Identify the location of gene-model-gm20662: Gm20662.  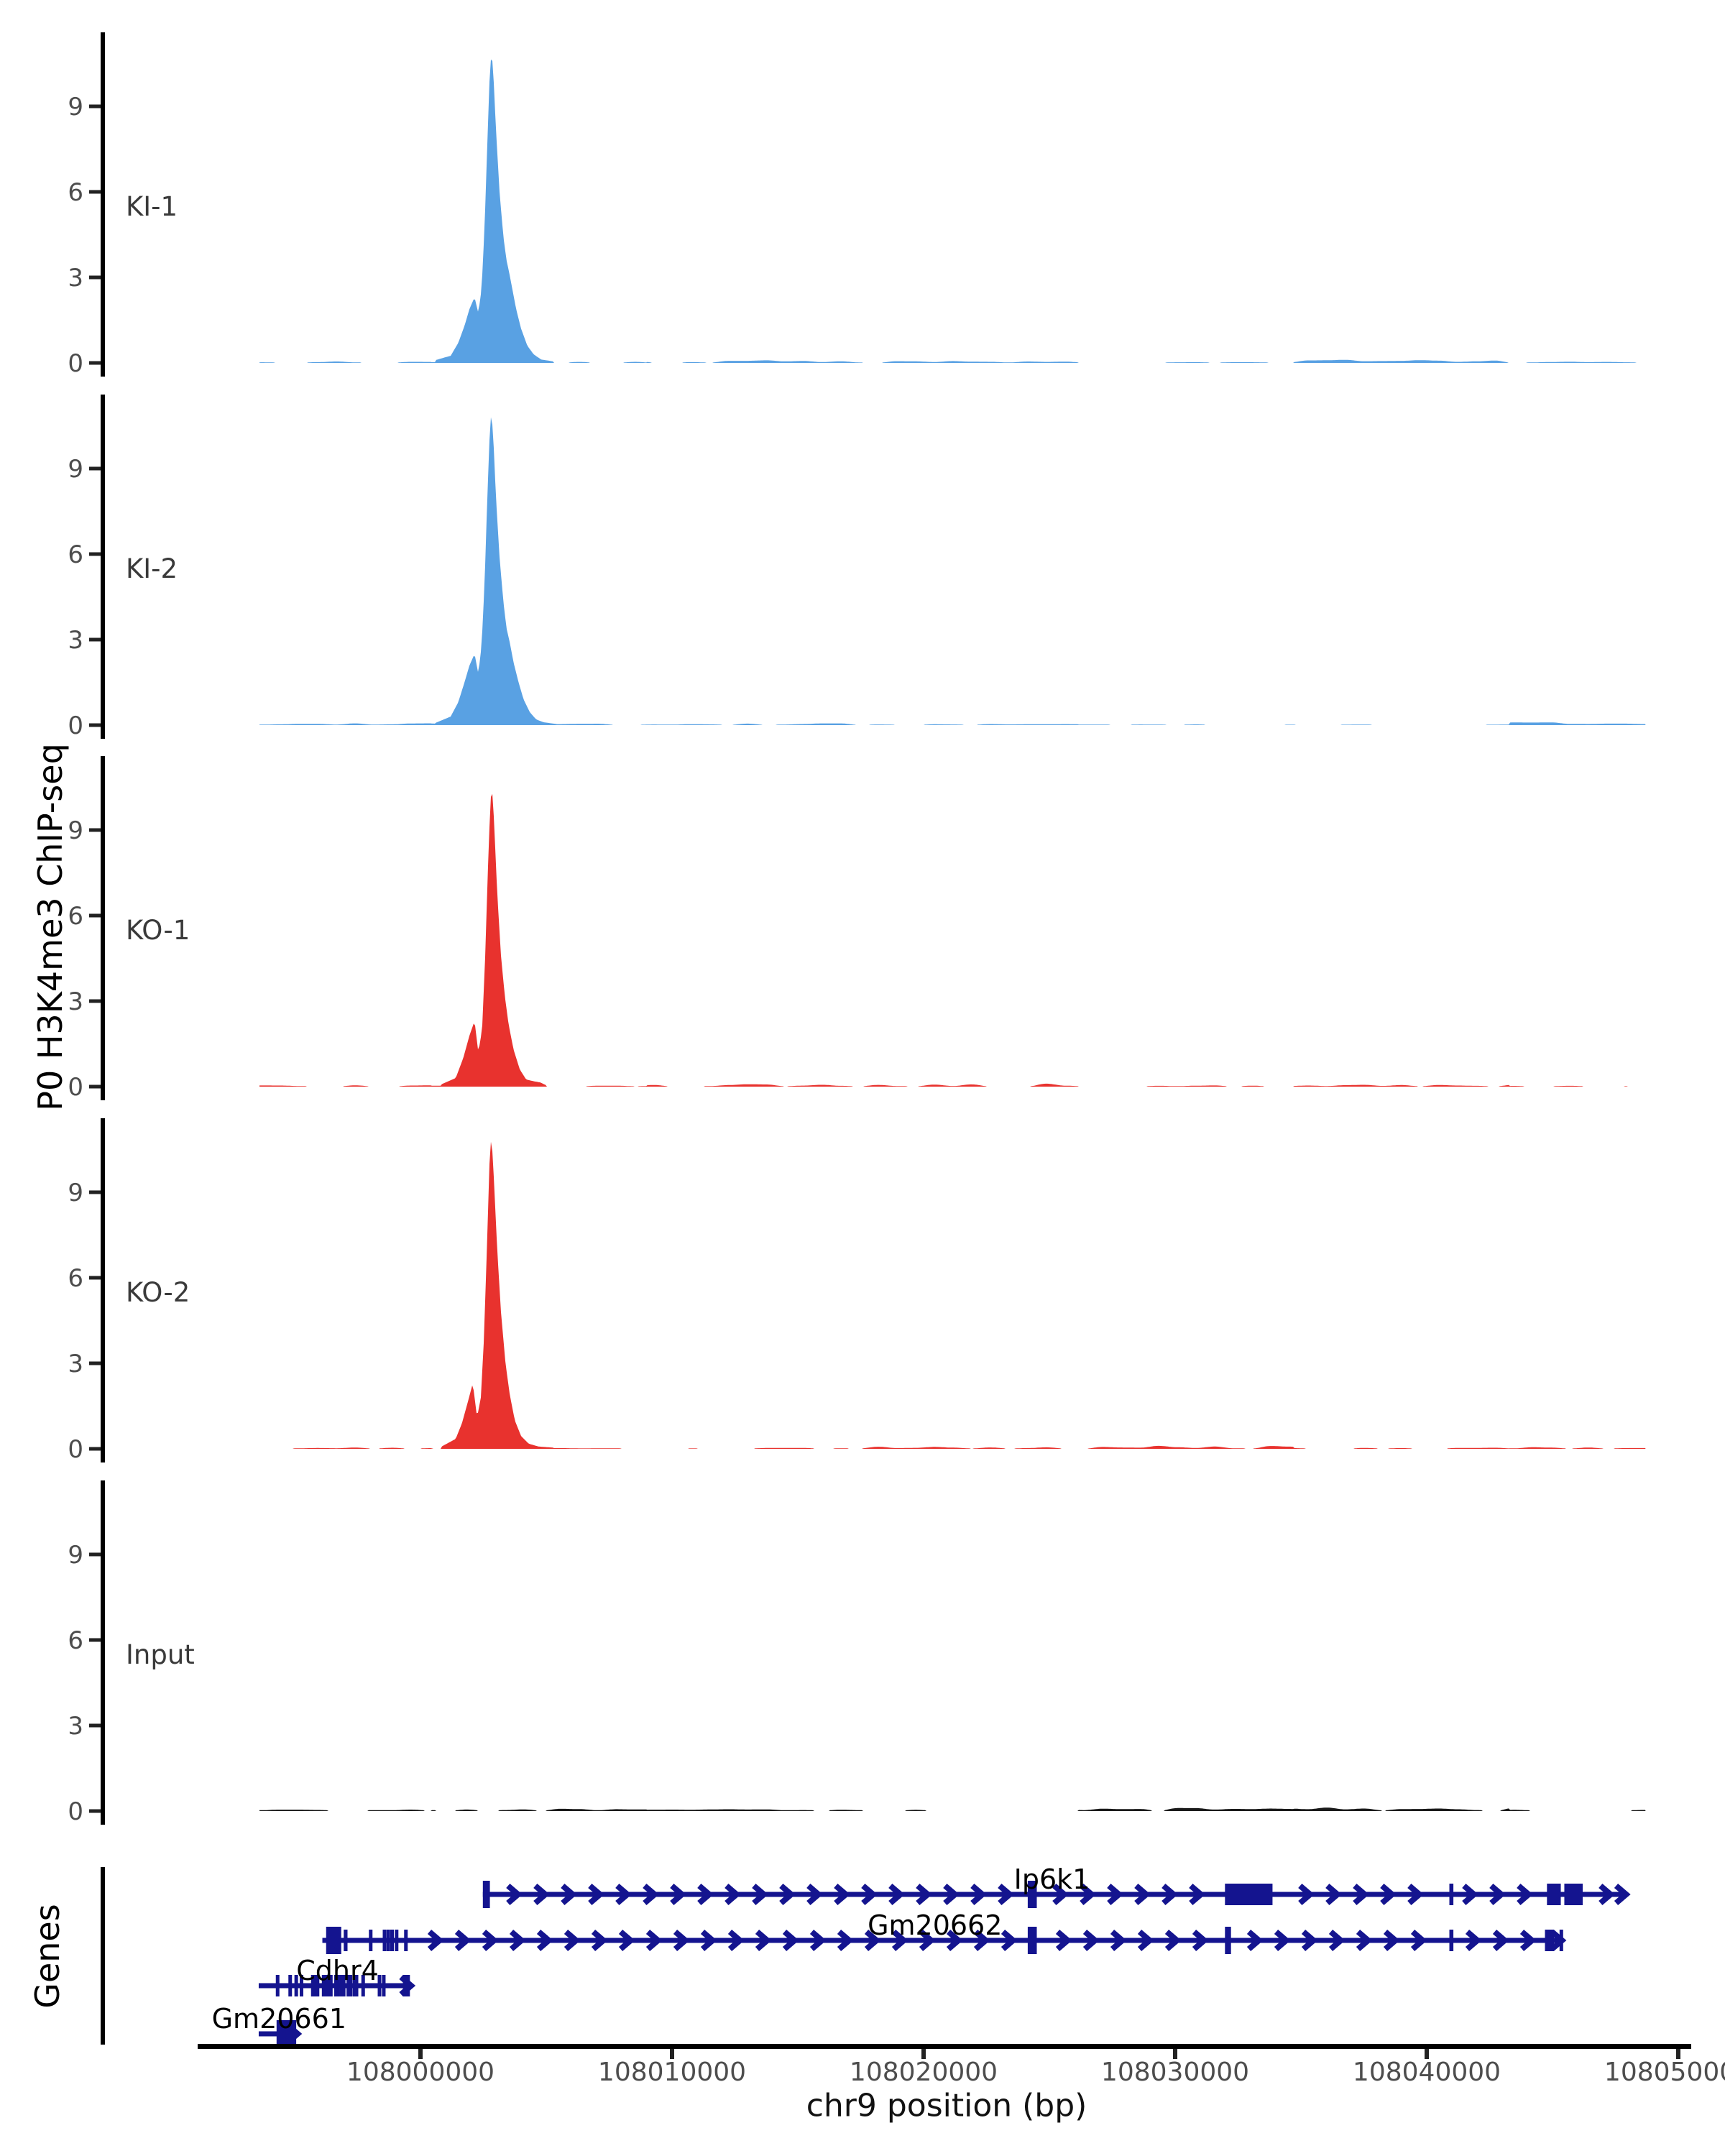
(944, 1931).